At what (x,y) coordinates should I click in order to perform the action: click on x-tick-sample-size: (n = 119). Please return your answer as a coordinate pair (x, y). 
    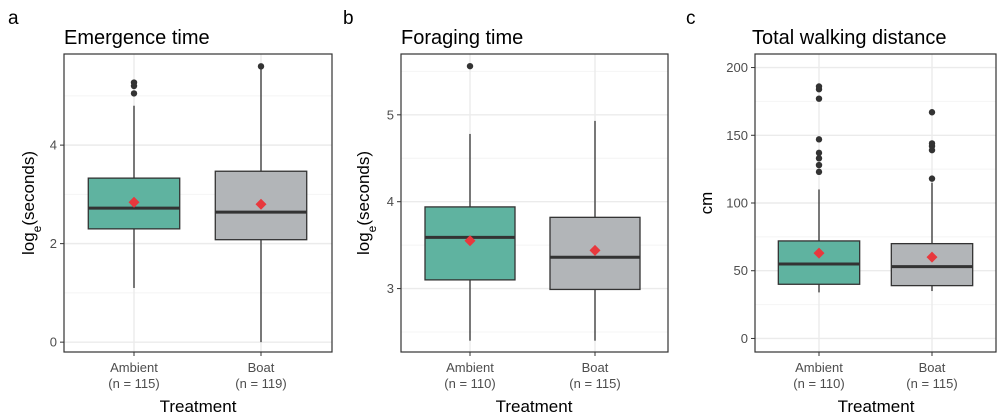
    Looking at the image, I should click on (260, 383).